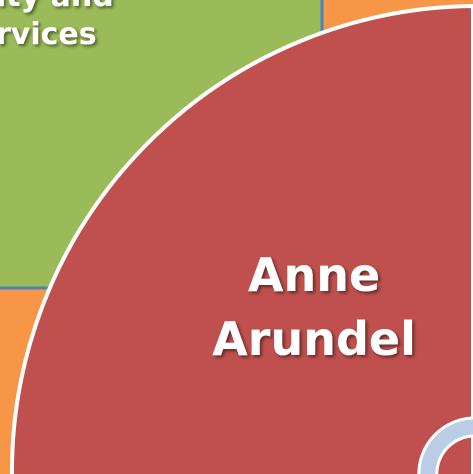  Describe the element at coordinates (445, 445) in the screenshot. I see `inner-arc` at that location.